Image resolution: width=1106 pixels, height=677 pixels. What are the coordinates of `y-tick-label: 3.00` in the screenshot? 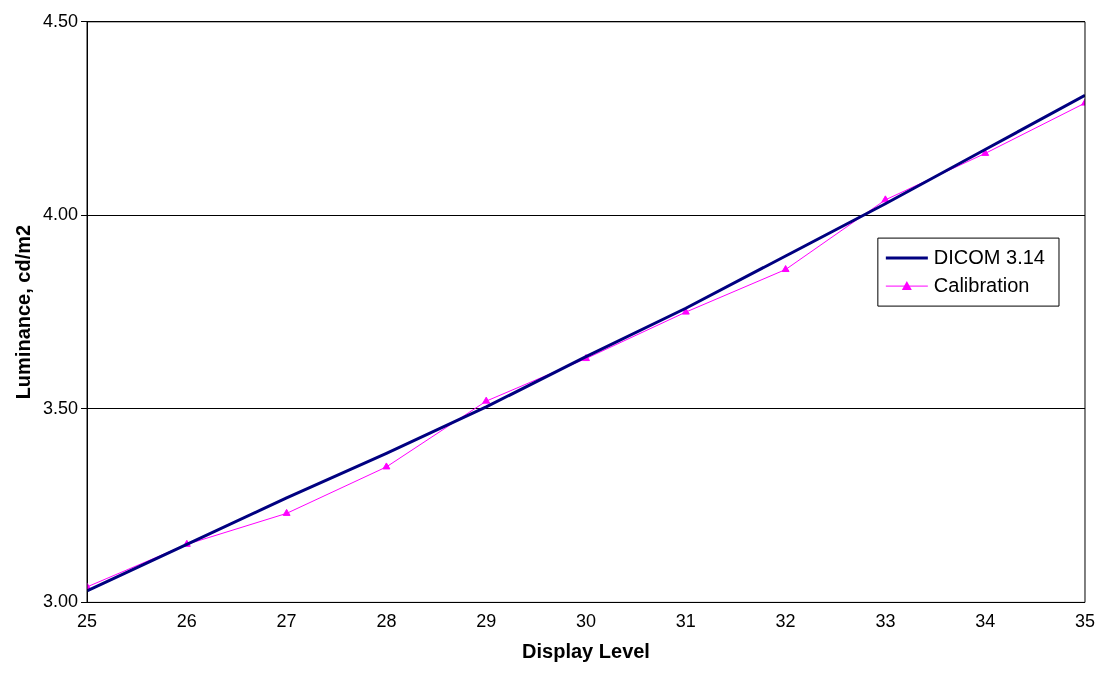 It's located at (60, 601).